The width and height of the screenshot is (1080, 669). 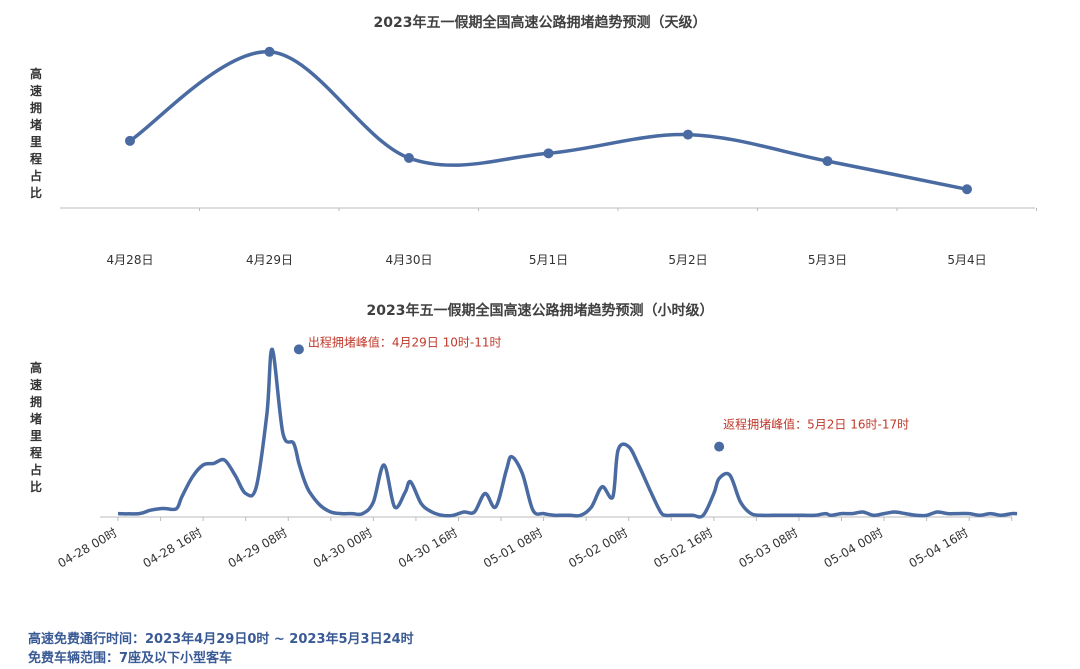 I want to click on daily-x-tick-label: 5月1日, so click(x=548, y=260).